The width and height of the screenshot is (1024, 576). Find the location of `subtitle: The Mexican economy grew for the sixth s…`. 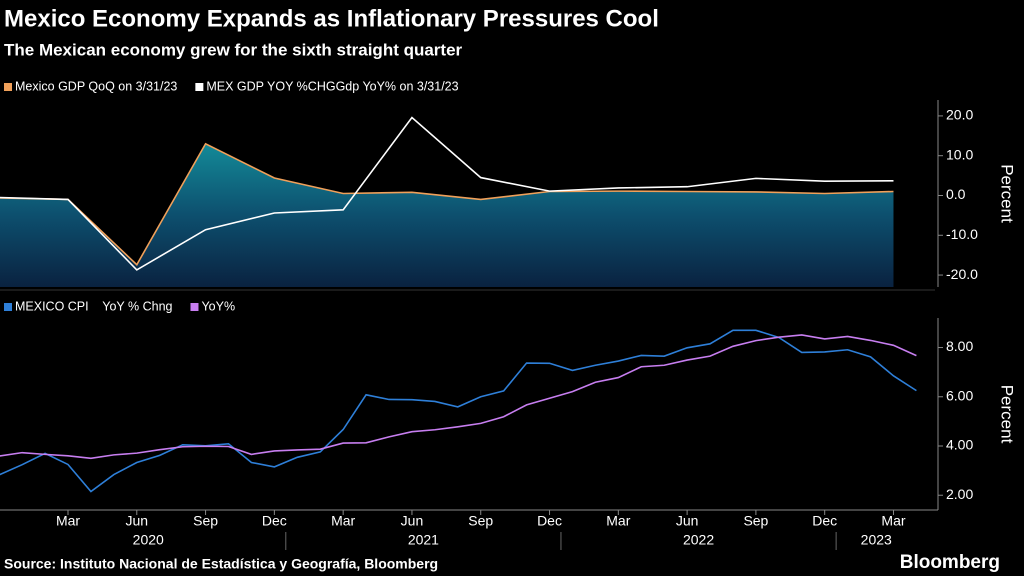

subtitle: The Mexican economy grew for the sixth s… is located at coordinates (233, 49).